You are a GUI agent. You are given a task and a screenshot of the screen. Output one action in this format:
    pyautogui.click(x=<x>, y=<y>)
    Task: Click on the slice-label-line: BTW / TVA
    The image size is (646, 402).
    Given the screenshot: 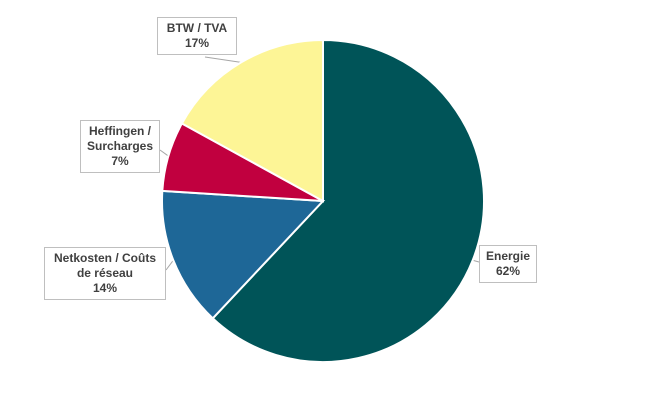 What is the action you would take?
    pyautogui.click(x=197, y=28)
    